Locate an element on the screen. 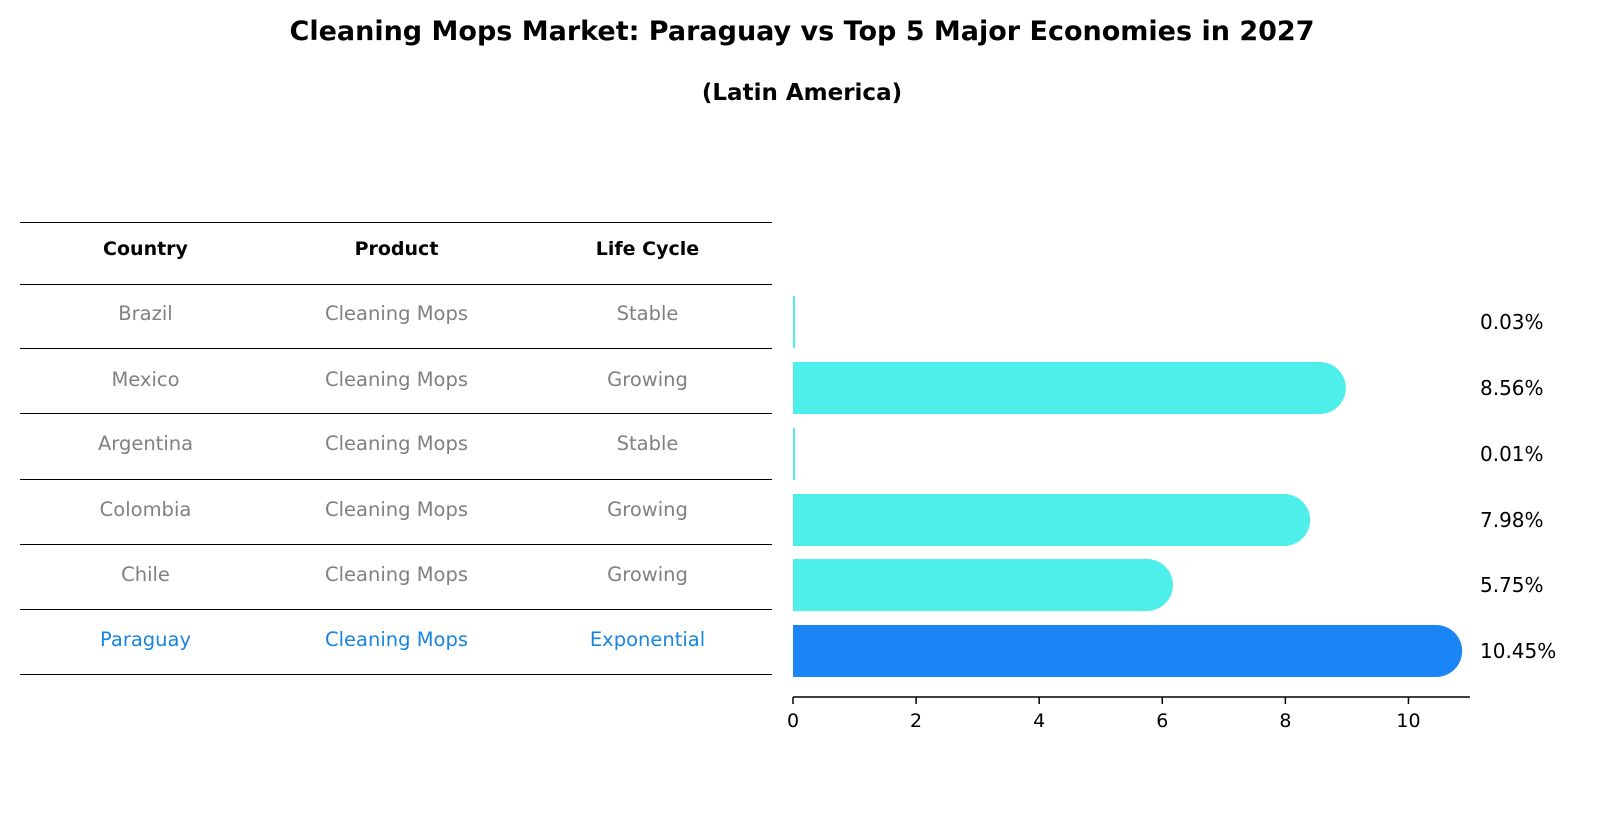 Image resolution: width=1604 pixels, height=823 pixels. x-tick-label: 0 is located at coordinates (793, 721).